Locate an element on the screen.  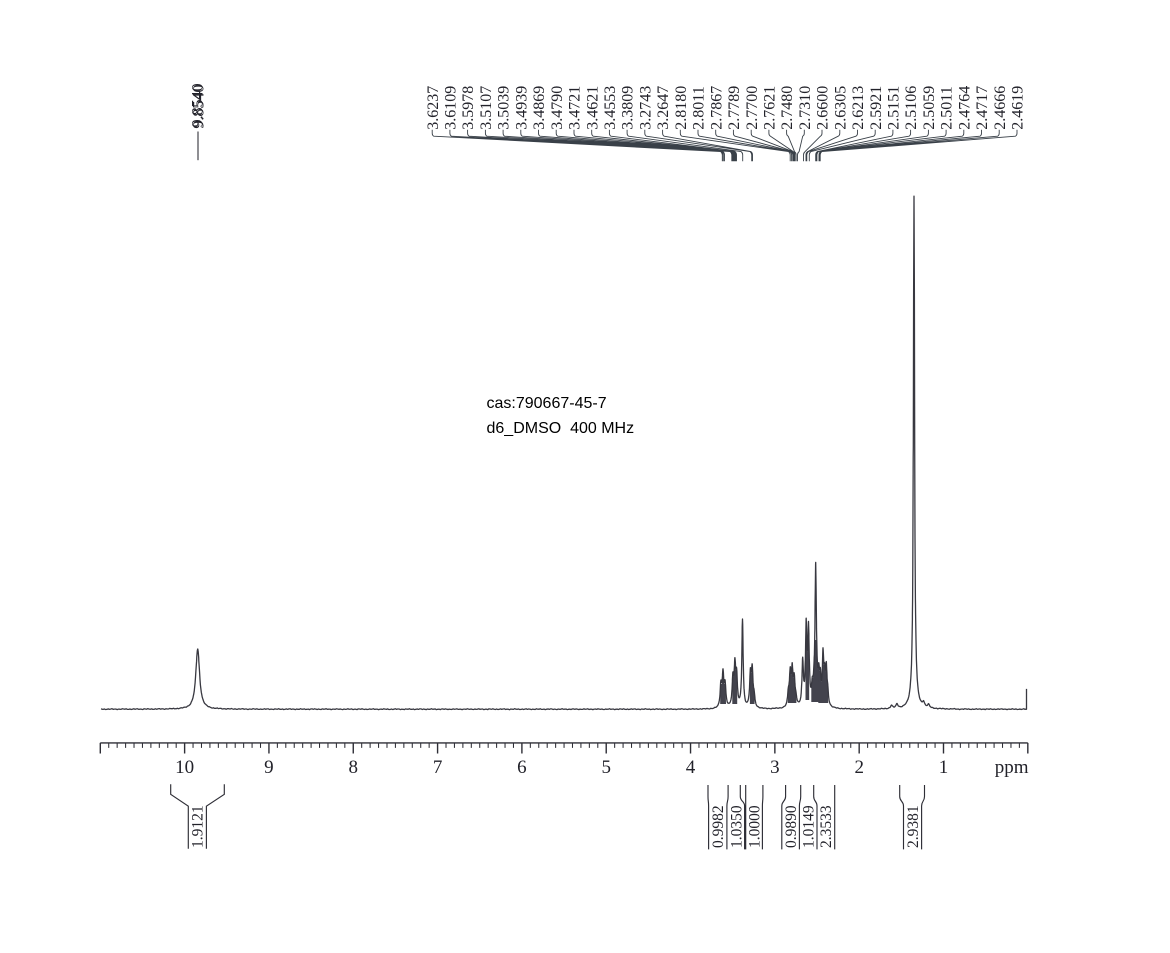
svg-text: 1.9121 is located at coordinates (198, 826).